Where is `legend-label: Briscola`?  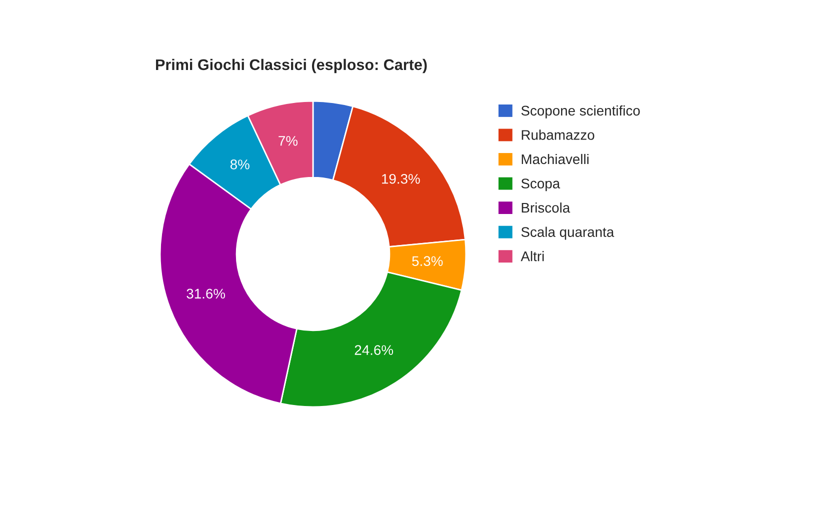 legend-label: Briscola is located at coordinates (546, 207).